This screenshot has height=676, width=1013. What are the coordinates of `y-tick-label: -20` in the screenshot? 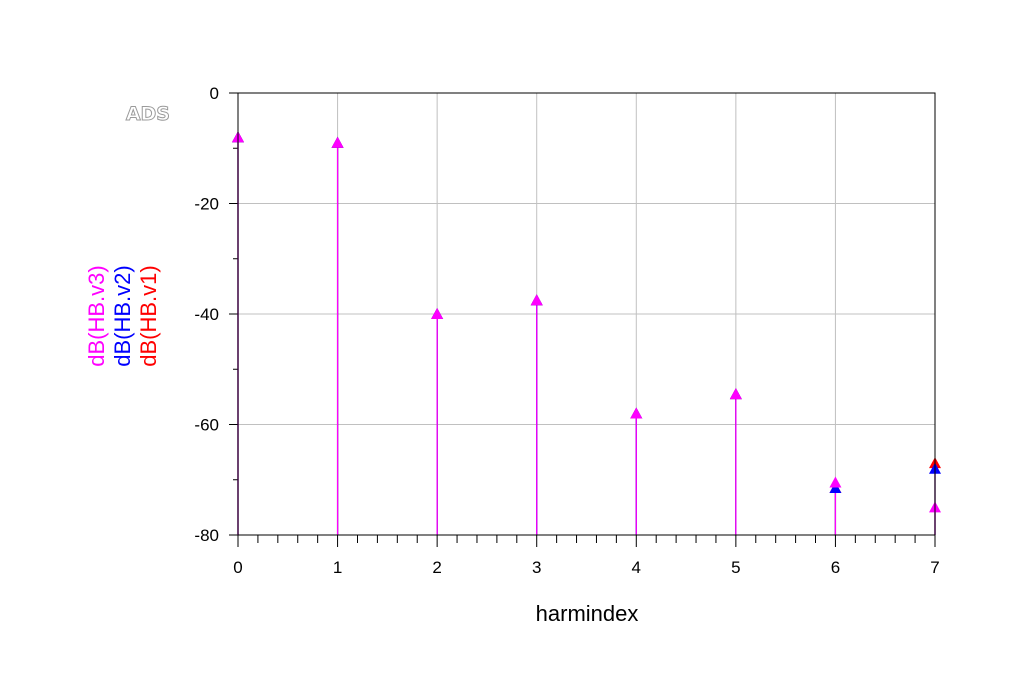 It's located at (206, 204).